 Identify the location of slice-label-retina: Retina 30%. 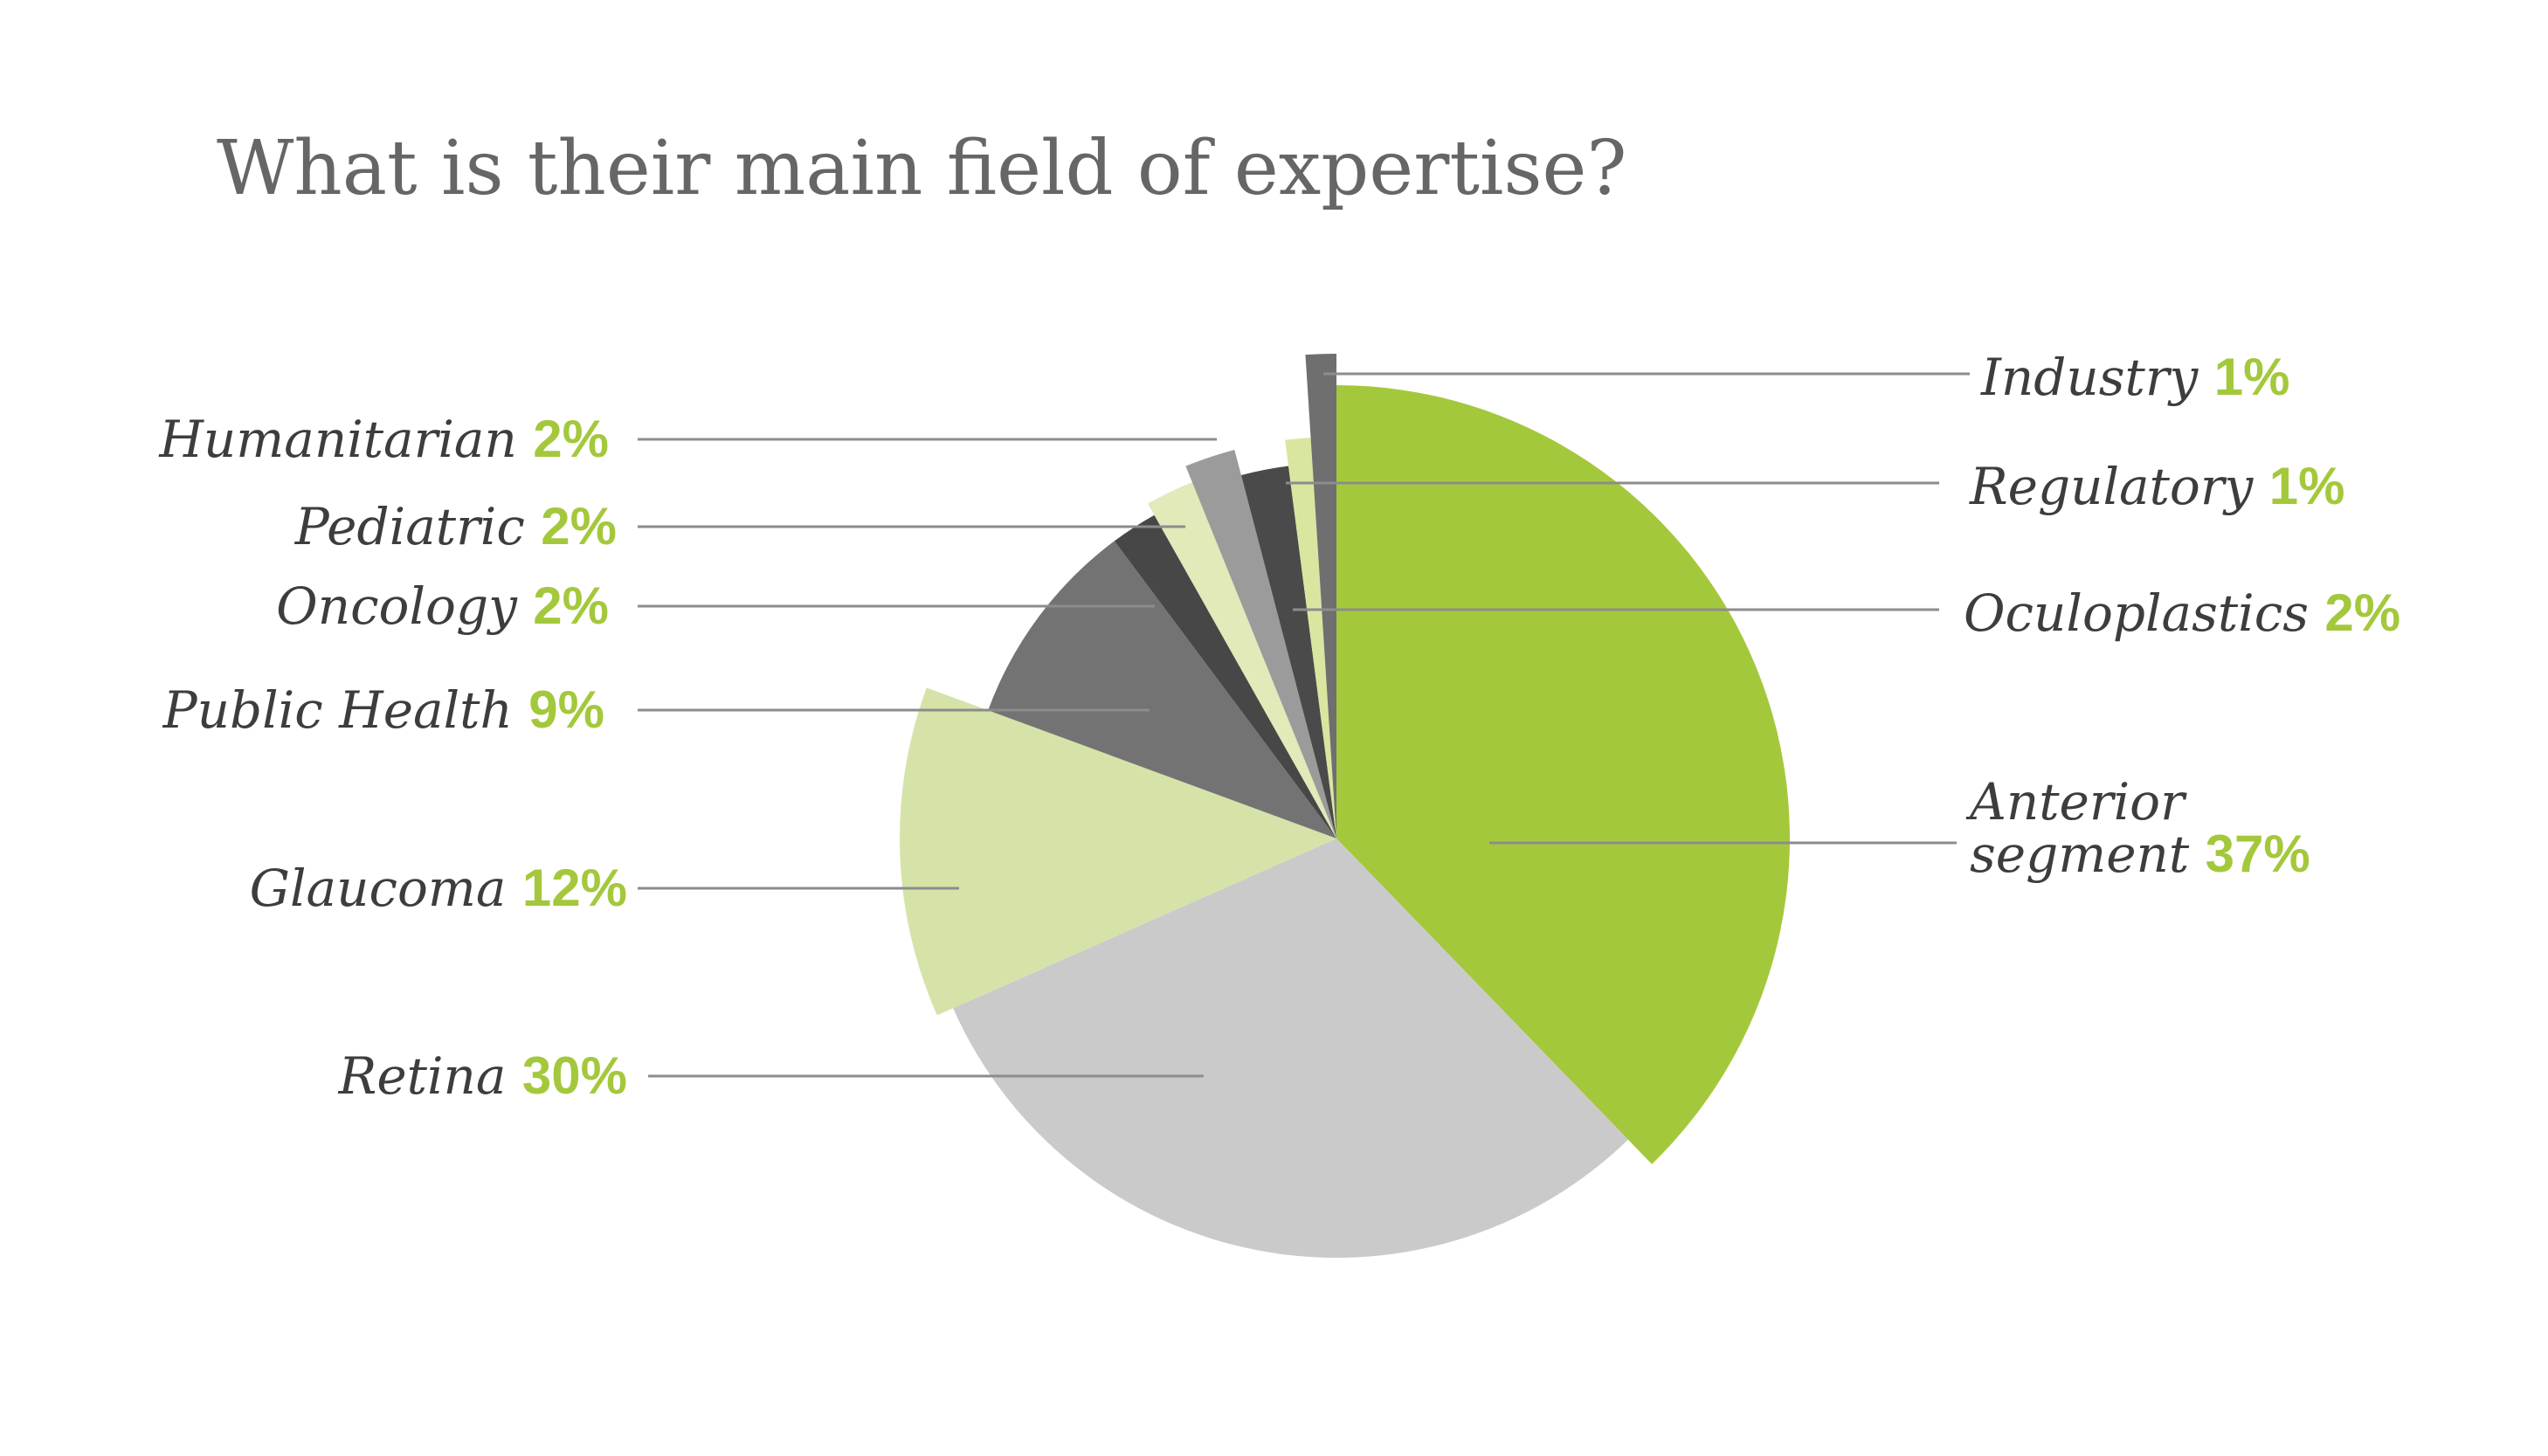
(483, 1076).